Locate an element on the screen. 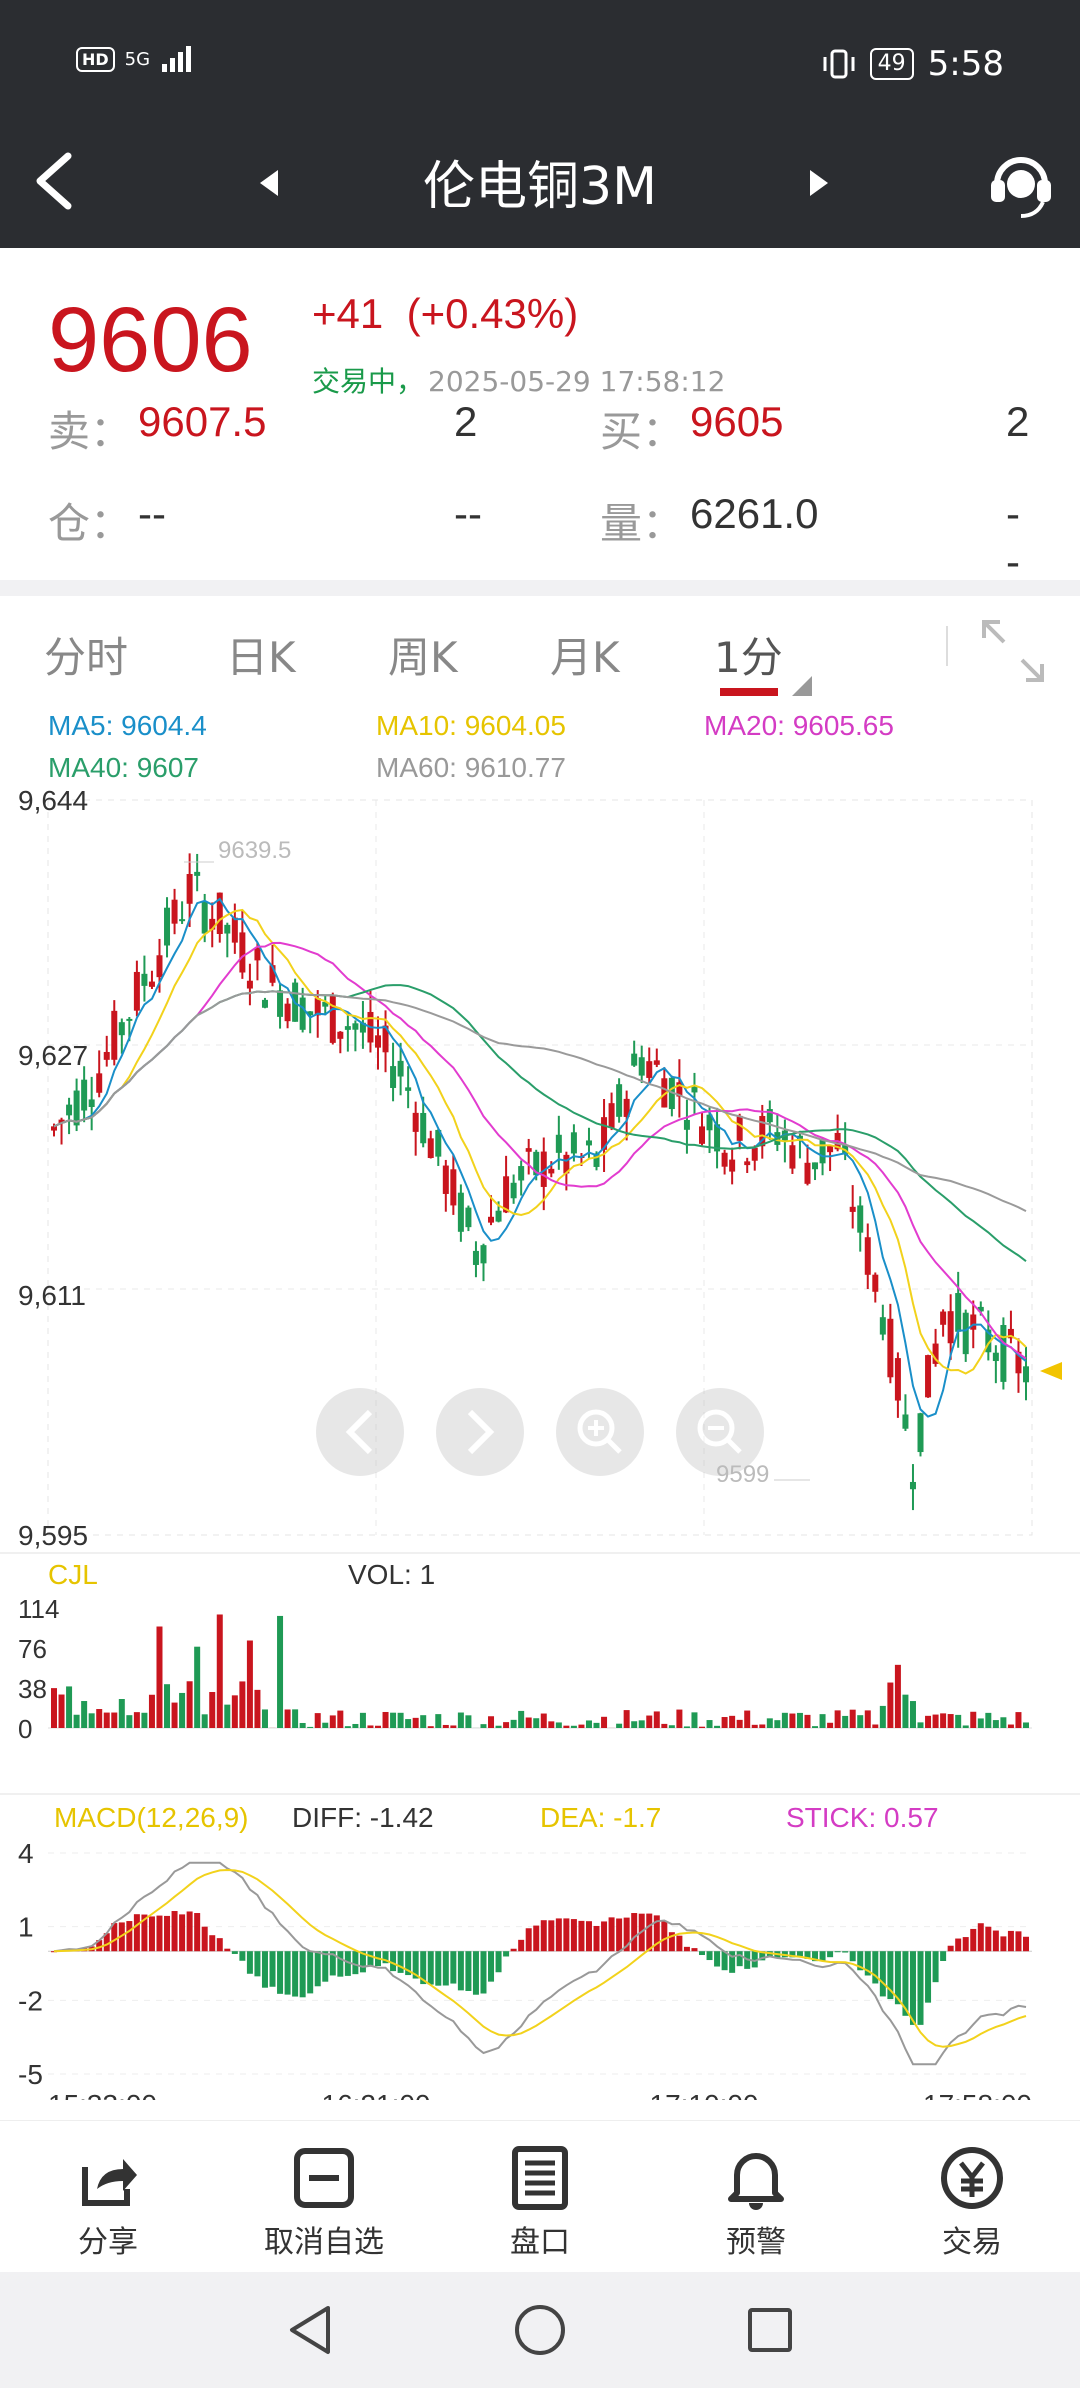 Image resolution: width=1080 pixels, height=2388 pixels. remove-watchlist-button: 取消自选 is located at coordinates (324, 2203).